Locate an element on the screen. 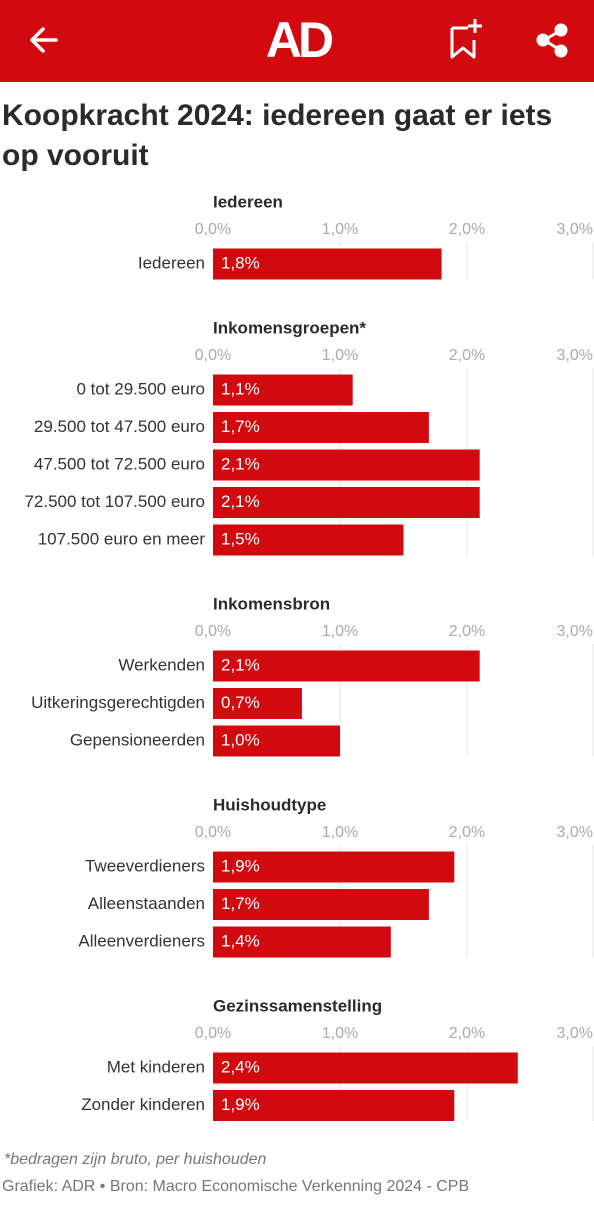 This screenshot has width=594, height=1205. title-line: Koopkracht 2024: iedereen gaat er iets is located at coordinates (277, 115).